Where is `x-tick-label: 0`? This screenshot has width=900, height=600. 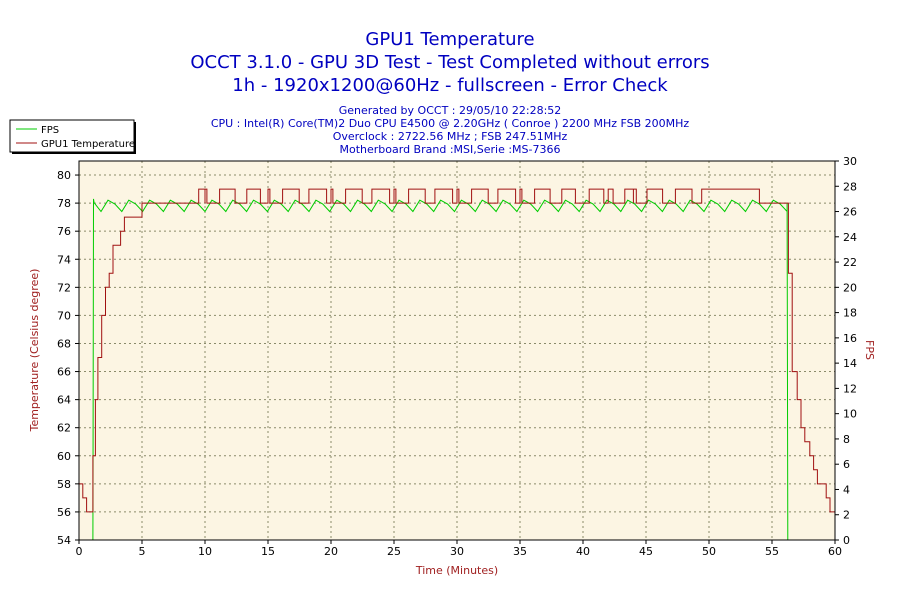 x-tick-label: 0 is located at coordinates (79, 551).